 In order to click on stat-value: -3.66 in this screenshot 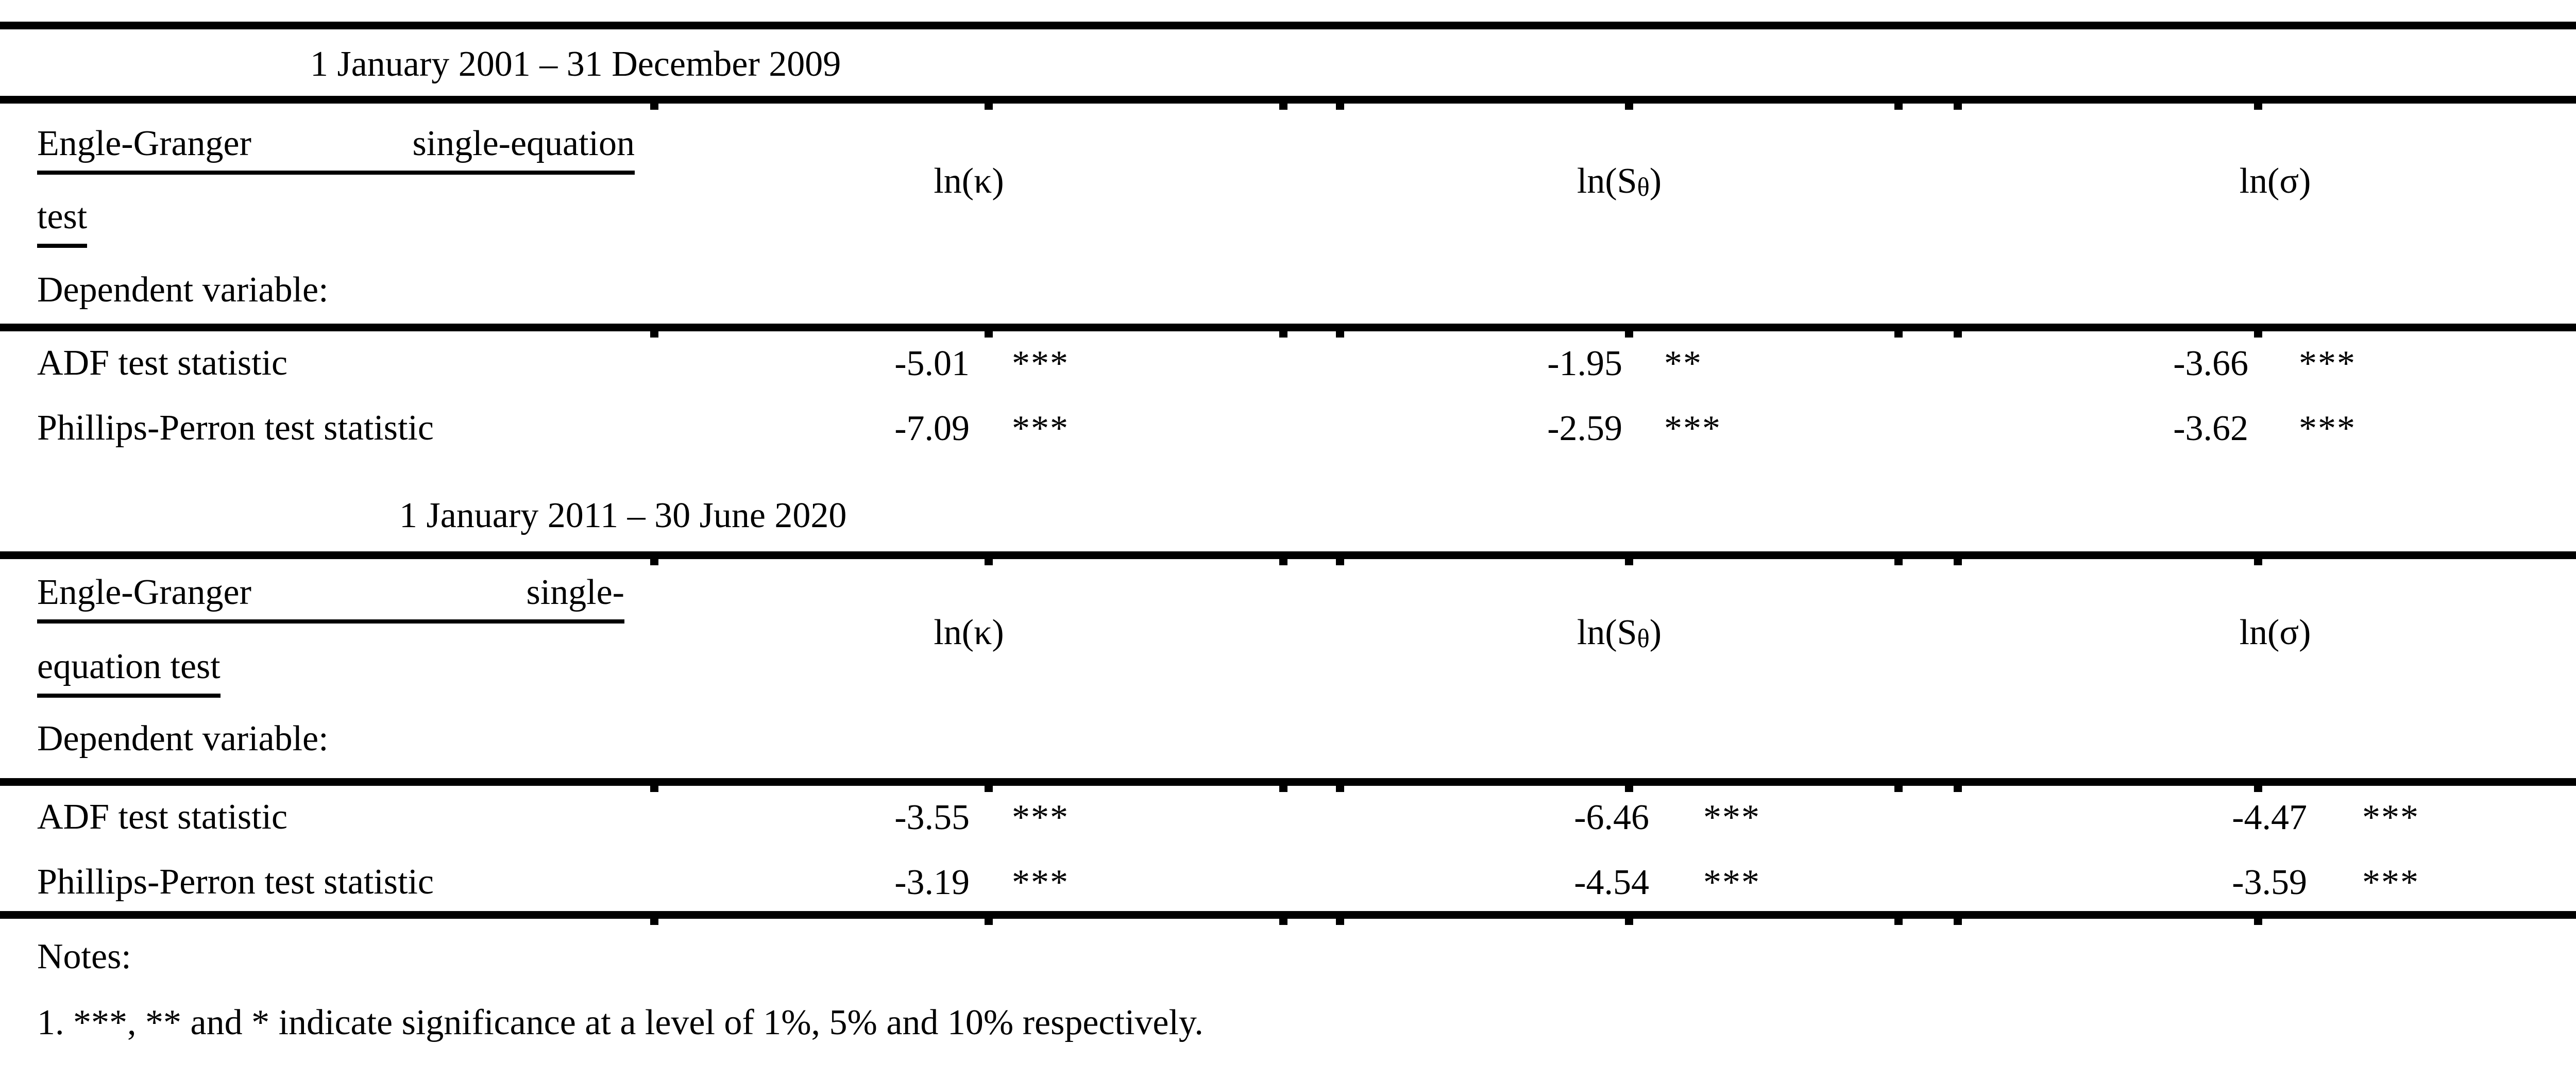, I will do `click(2210, 363)`.